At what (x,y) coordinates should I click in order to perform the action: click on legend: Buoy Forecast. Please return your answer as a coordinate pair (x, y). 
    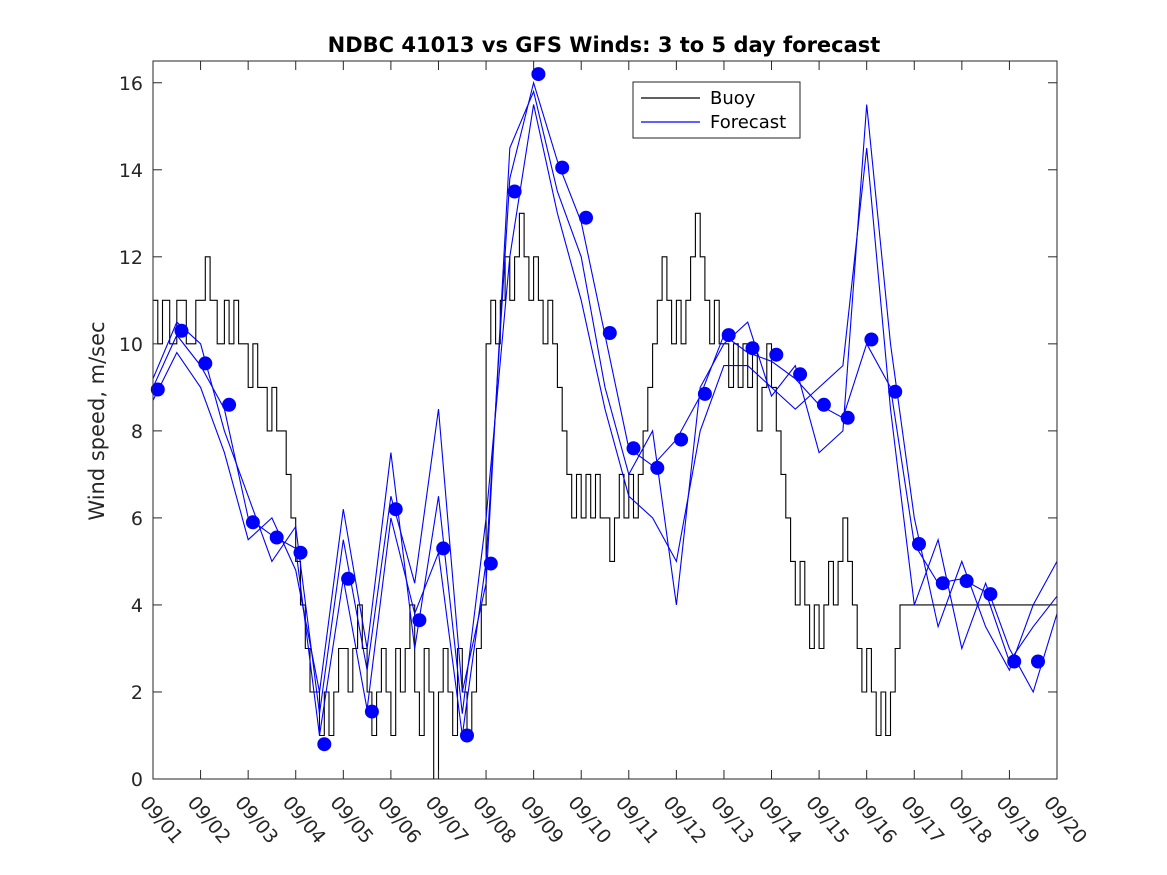
    Looking at the image, I should click on (716, 110).